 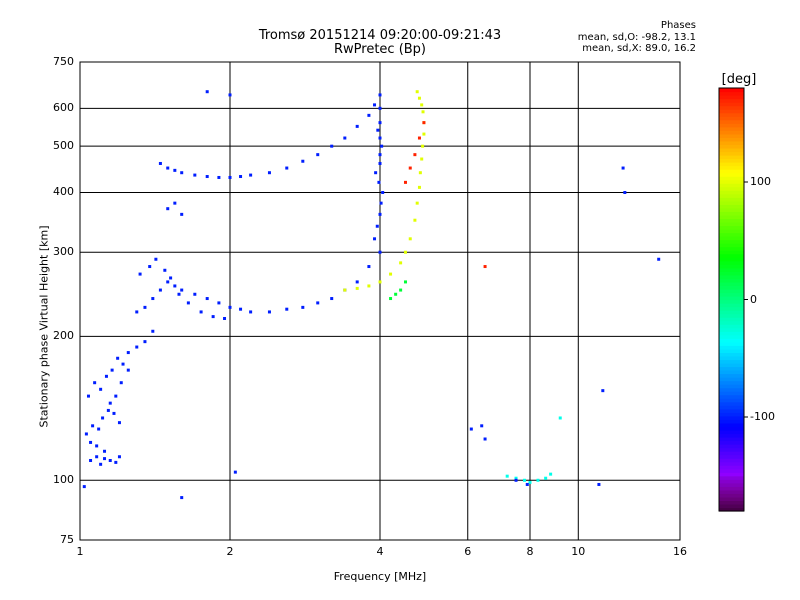 I want to click on y-axis-label: Stationary phase Virtual Height [km], so click(x=44, y=326).